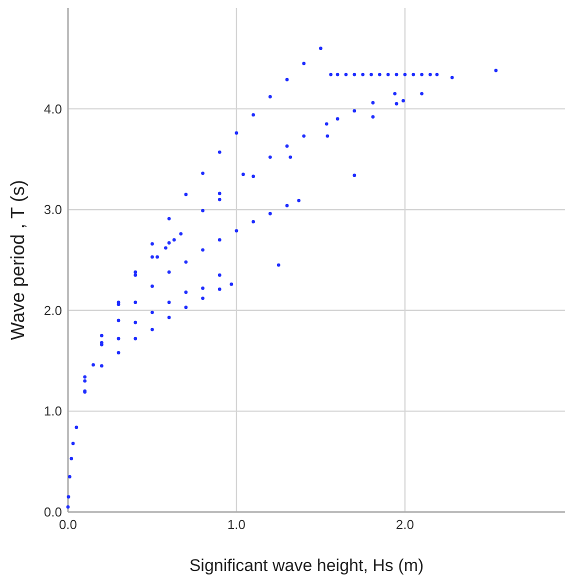 The width and height of the screenshot is (565, 577). I want to click on x-tick-label: 2.0, so click(405, 524).